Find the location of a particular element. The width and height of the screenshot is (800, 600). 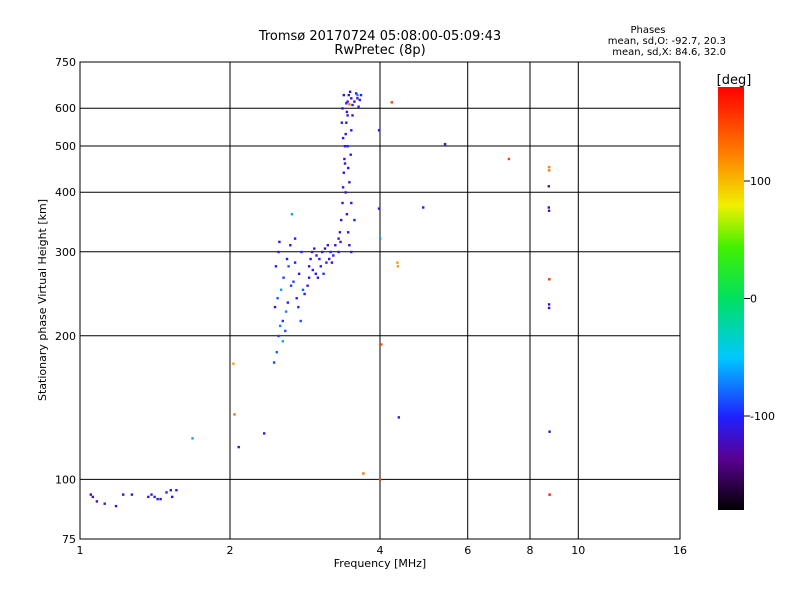

y-axis-label: Stationary phase Virtual Height [km] is located at coordinates (42, 300).